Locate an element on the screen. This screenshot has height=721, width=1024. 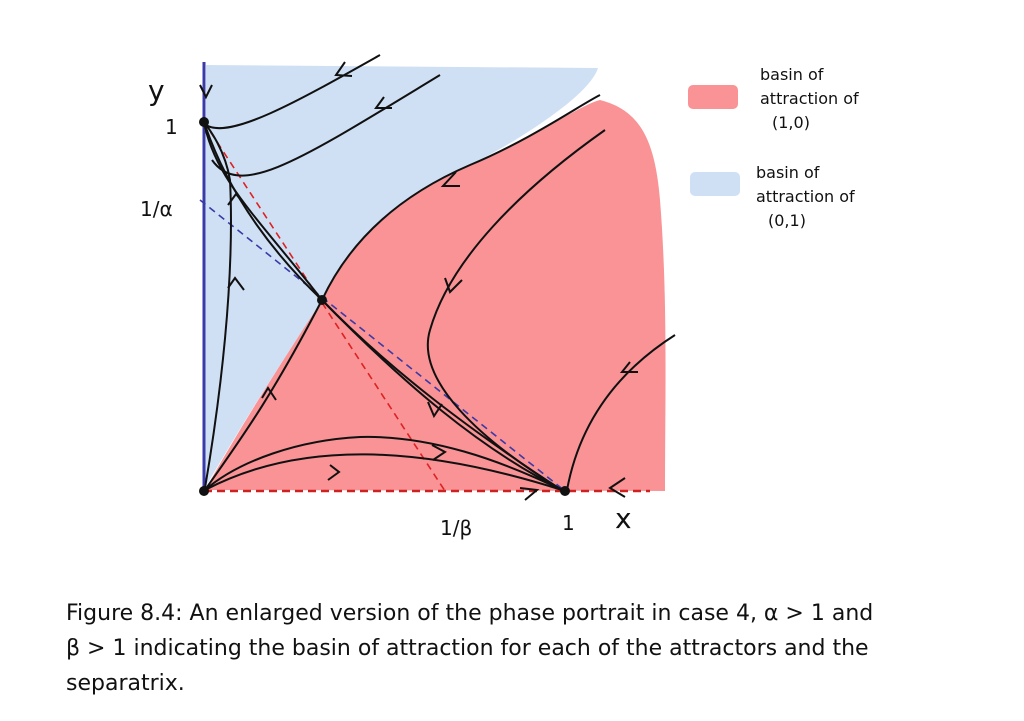
x-axis-label: x is located at coordinates (623, 518).